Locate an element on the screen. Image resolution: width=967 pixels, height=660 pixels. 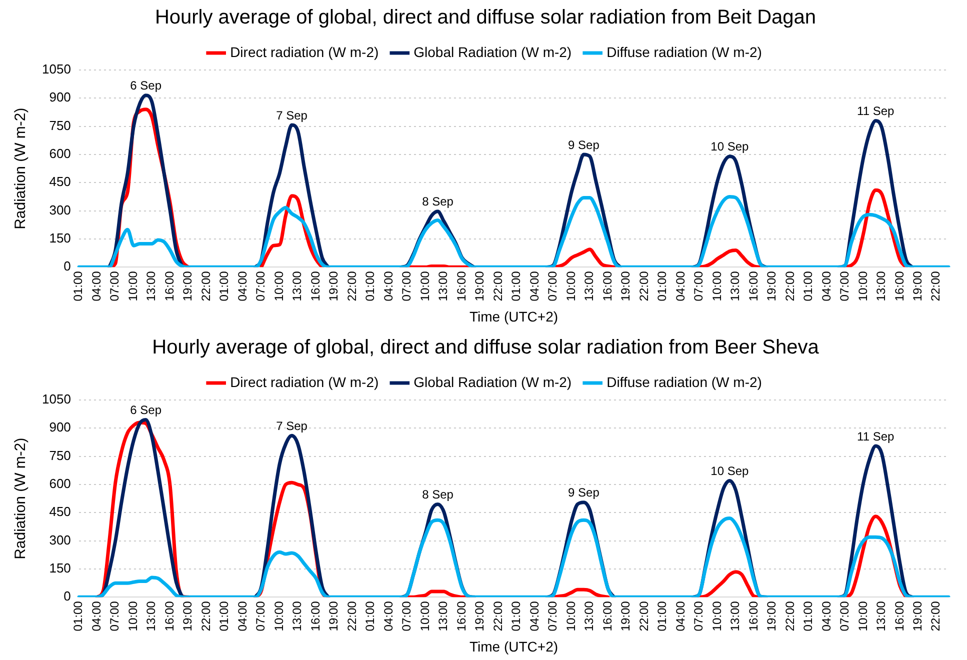
chart-title: Hourly average of global, direct and diffuse solar radiation from Beit Dagan is located at coordinates (485, 17).